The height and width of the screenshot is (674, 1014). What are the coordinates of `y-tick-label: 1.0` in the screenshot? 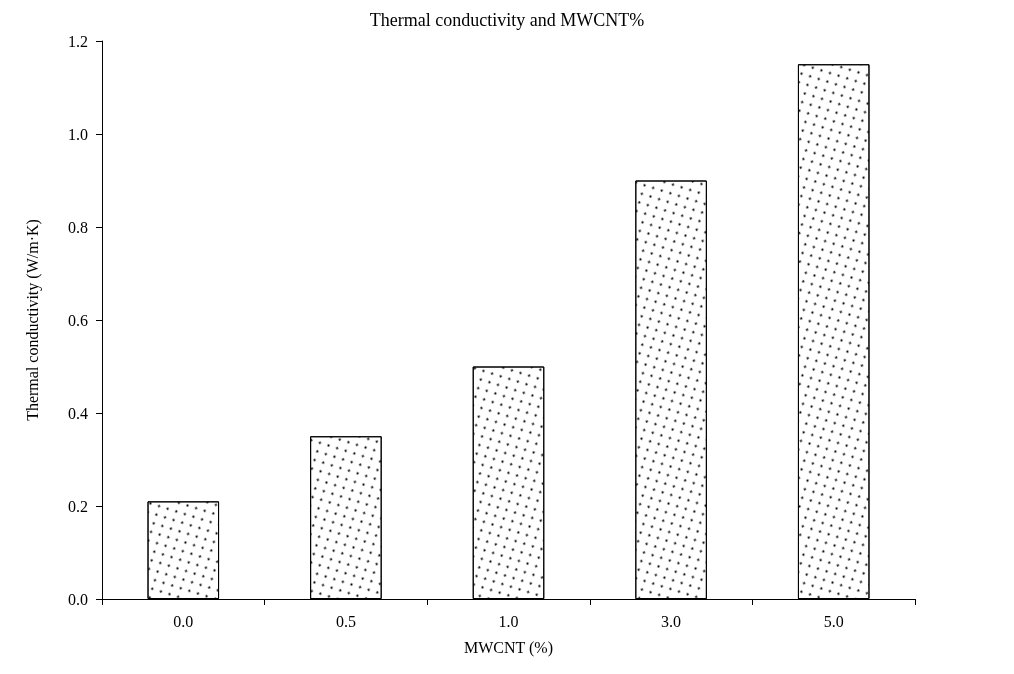 It's located at (78, 134).